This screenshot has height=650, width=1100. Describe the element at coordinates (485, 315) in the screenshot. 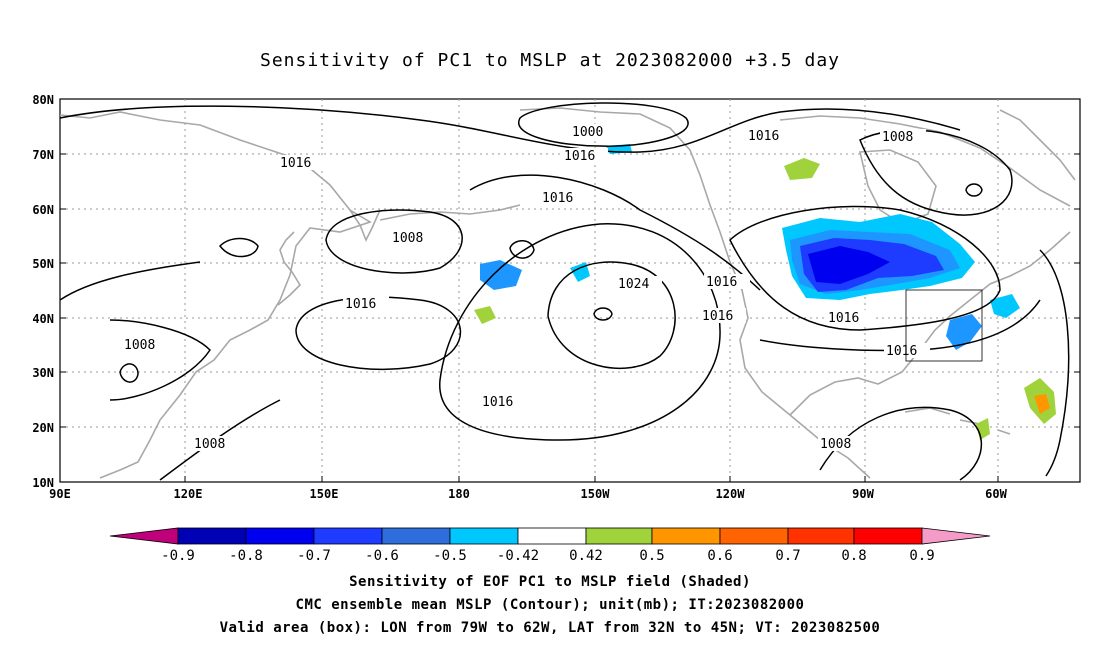

I see `positive-sensitivity-pacific` at that location.